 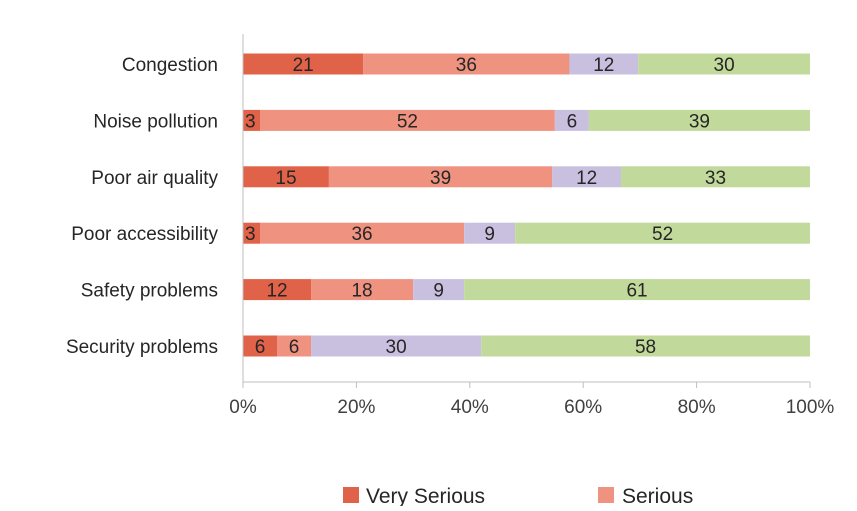 What do you see at coordinates (356, 407) in the screenshot?
I see `x-tick-label: 20%` at bounding box center [356, 407].